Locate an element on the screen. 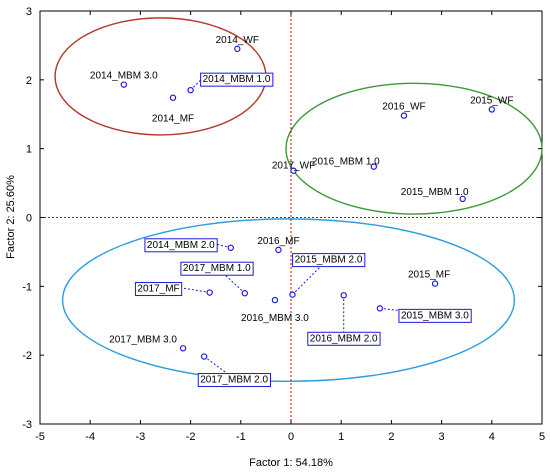  y-axis-title: Factor 2: 25.60% is located at coordinates (11, 217).